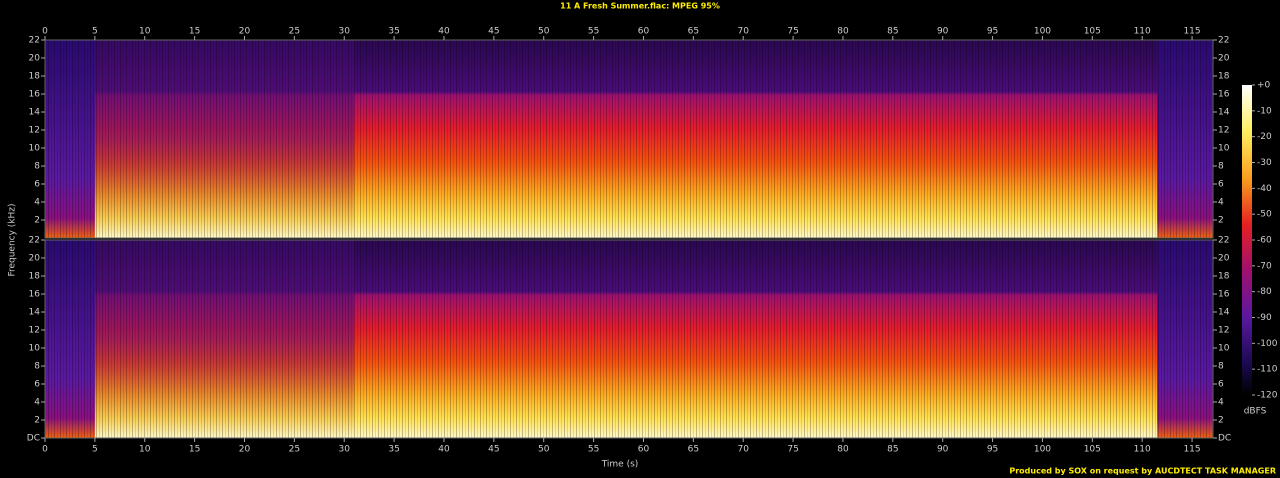  What do you see at coordinates (393, 450) in the screenshot?
I see `x-tick-label: 35` at bounding box center [393, 450].